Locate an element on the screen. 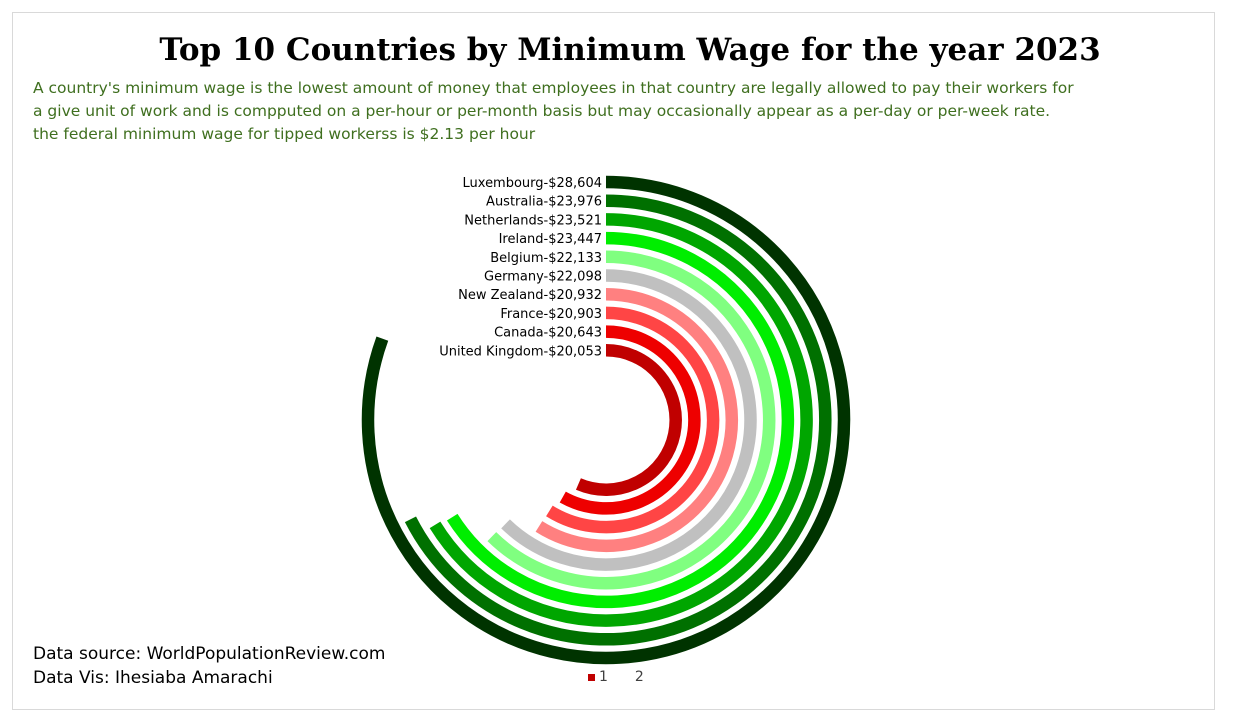 The height and width of the screenshot is (724, 1234). arc-bar-canada is located at coordinates (630, 420).